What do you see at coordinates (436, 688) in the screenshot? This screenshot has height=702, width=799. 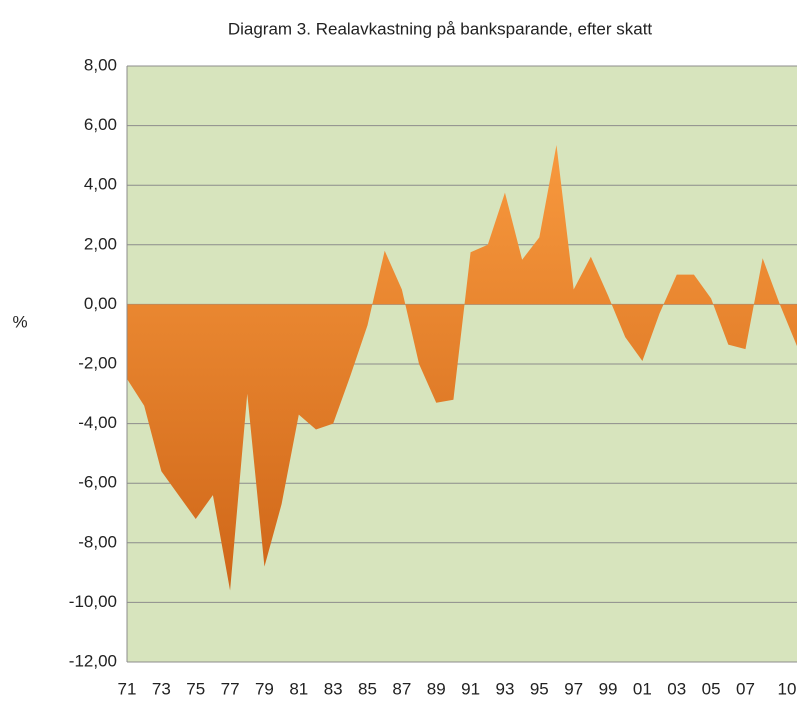 I see `x-tick-label: 89` at bounding box center [436, 688].